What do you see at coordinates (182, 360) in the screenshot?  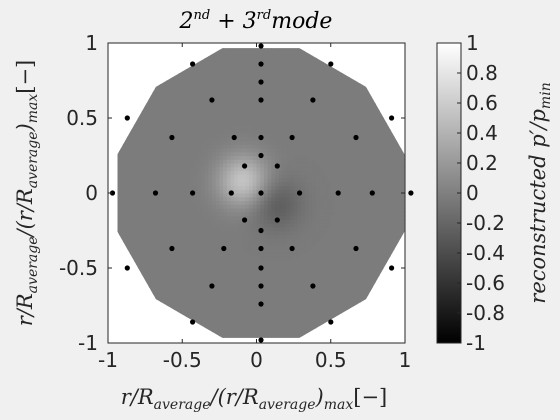 I see `x-tick-label: -0.5` at bounding box center [182, 360].